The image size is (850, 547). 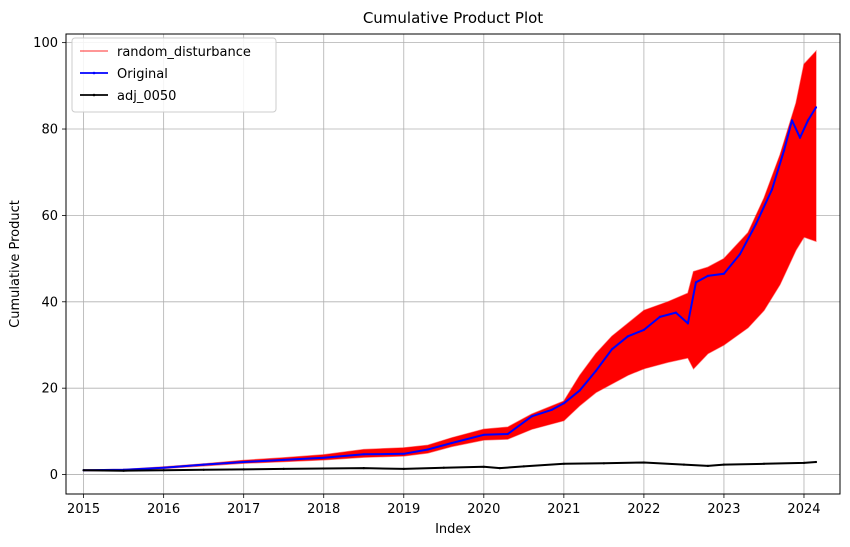 I want to click on x-axis-ticks: 2015 2016 2017 2018 2019 2020 2021 2022 2023 2024, so click(x=444, y=505).